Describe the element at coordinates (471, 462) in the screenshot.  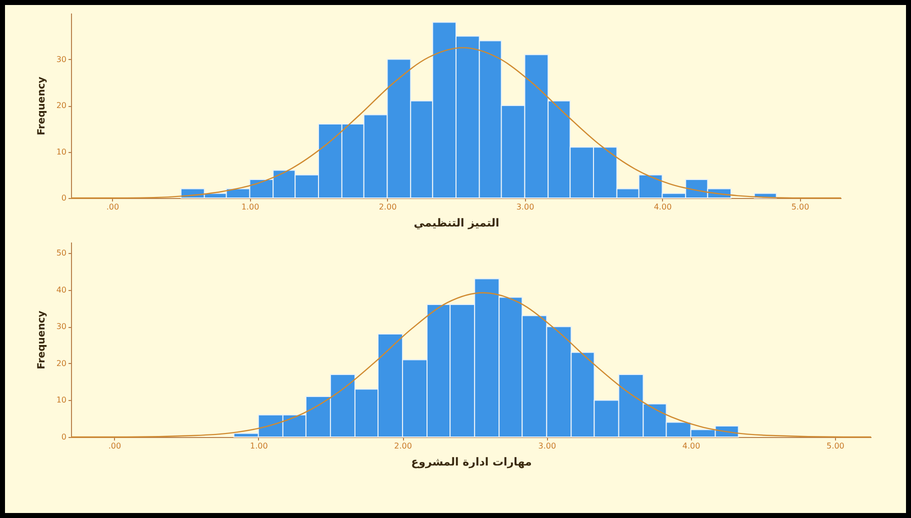
I see `x-axis-title: مهارات ادارة المشروع` at that location.